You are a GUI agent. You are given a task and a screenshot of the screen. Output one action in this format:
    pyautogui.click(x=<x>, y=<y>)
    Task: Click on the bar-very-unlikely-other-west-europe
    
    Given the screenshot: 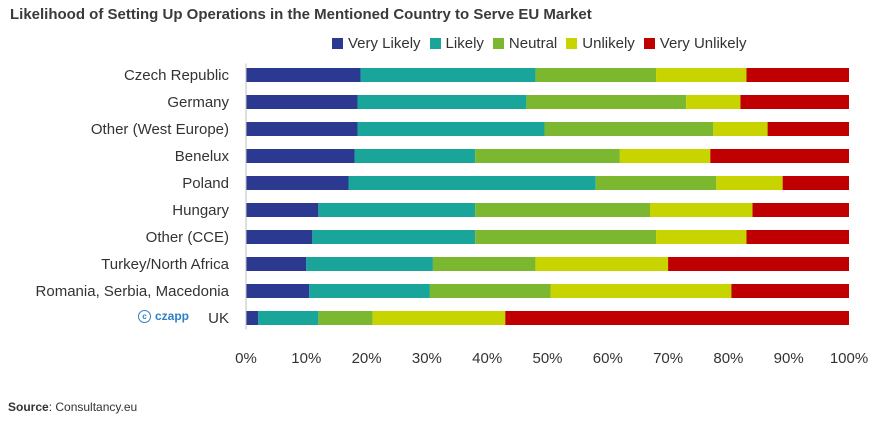 What is the action you would take?
    pyautogui.click(x=808, y=129)
    